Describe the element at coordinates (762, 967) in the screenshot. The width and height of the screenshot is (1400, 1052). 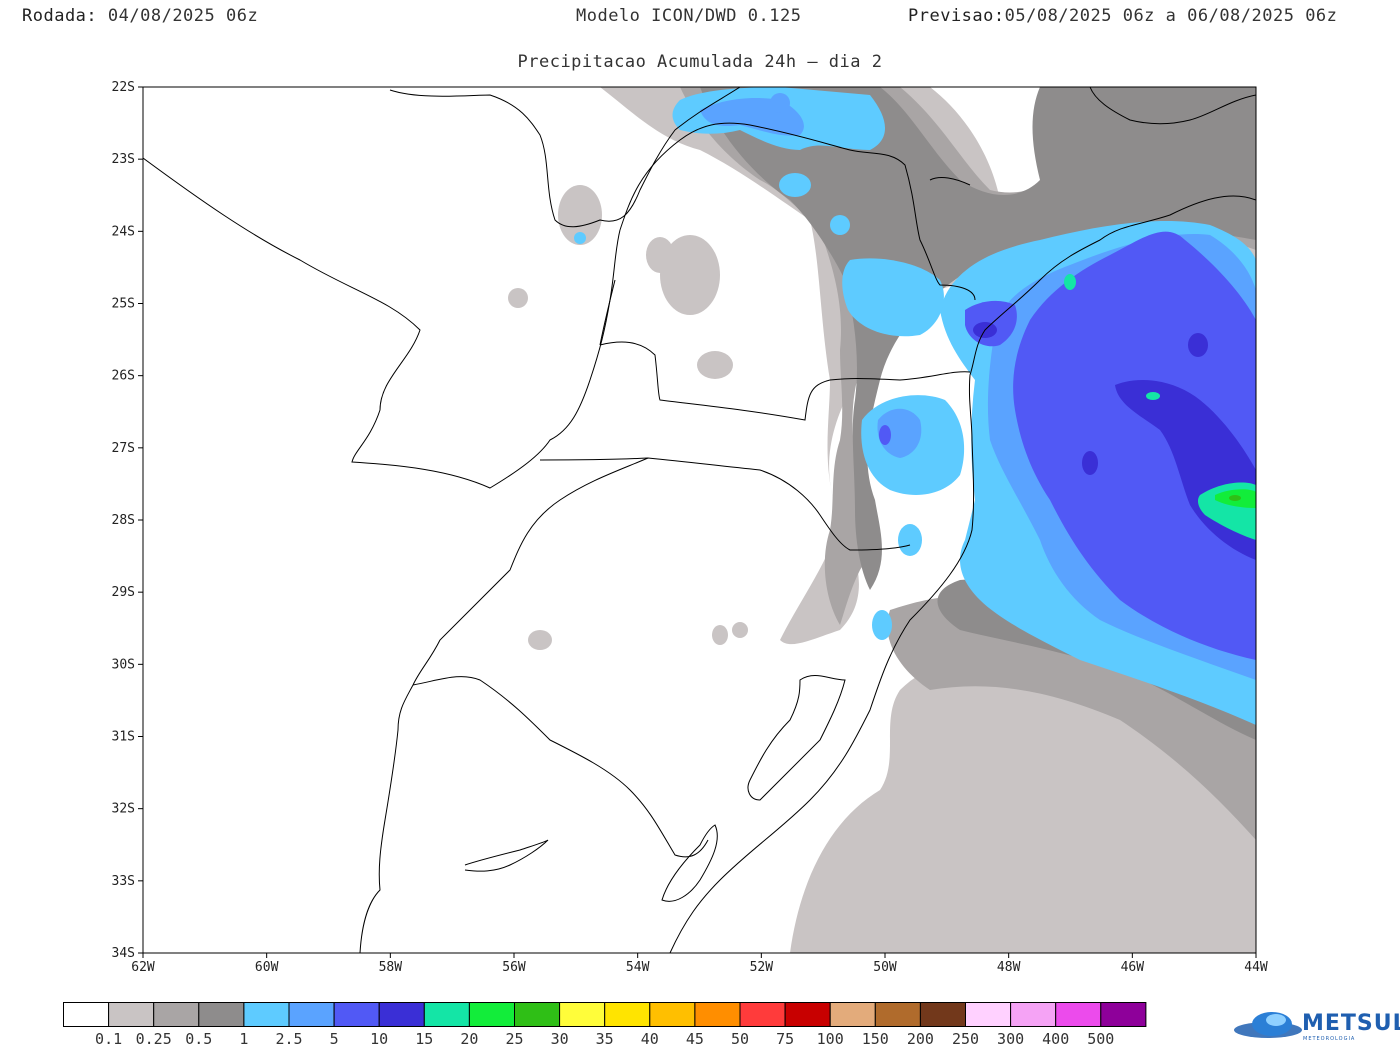
I see `lon-tick-label: 52W` at that location.